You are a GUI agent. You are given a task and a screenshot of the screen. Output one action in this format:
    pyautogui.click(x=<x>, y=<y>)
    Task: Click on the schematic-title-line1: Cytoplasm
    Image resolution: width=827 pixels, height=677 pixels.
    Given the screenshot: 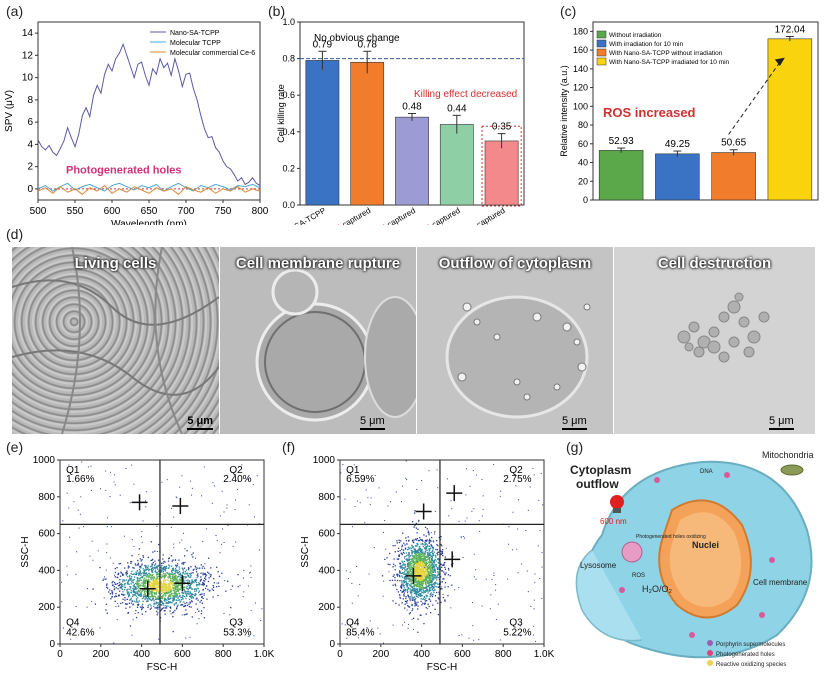 What is the action you would take?
    pyautogui.click(x=600, y=470)
    